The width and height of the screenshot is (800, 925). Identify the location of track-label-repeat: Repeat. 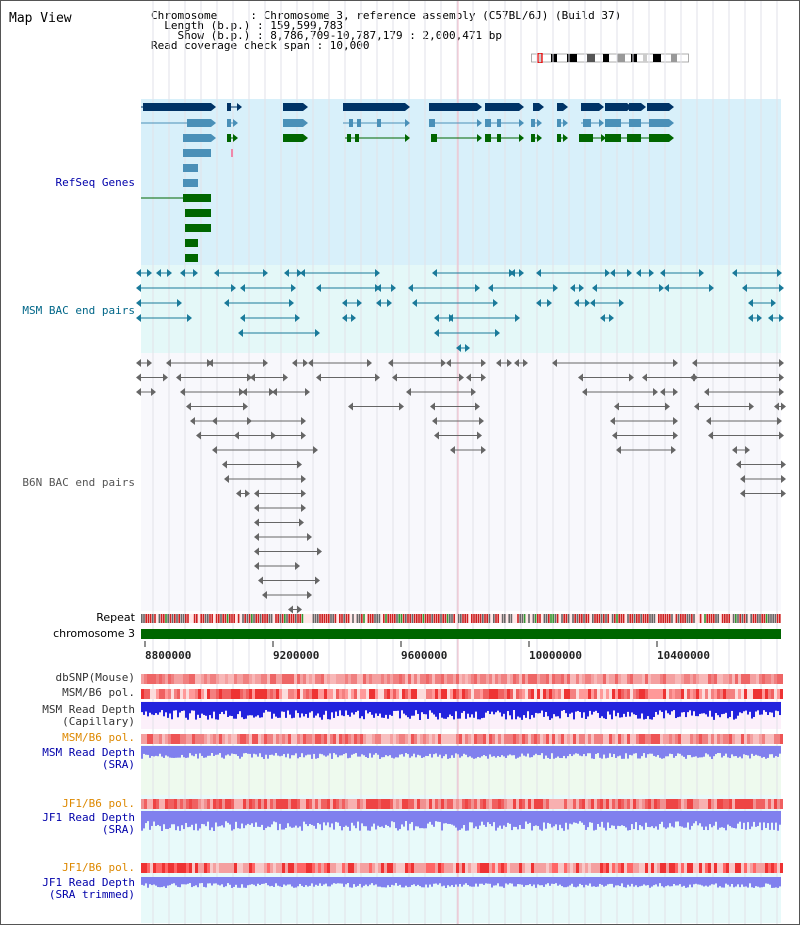
(115, 617).